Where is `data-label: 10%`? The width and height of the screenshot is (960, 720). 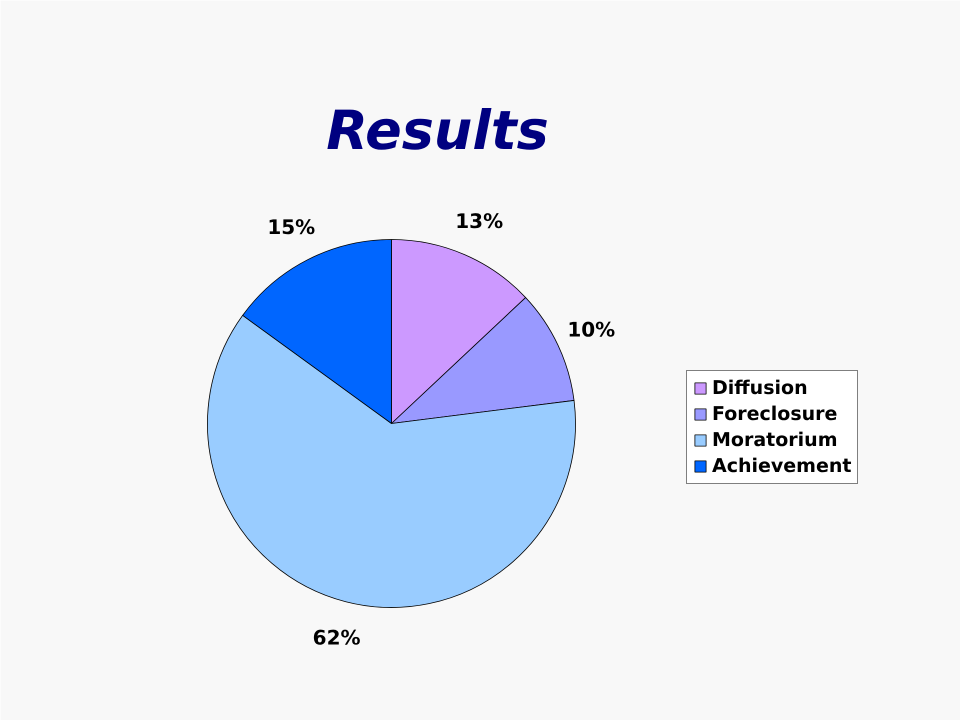 data-label: 10% is located at coordinates (591, 329).